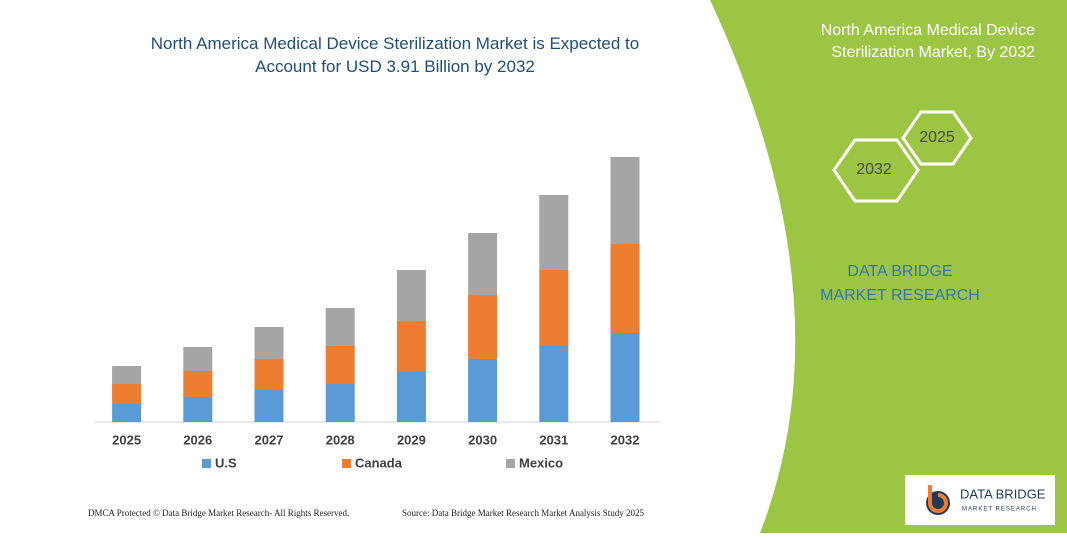 The width and height of the screenshot is (1067, 538). I want to click on x-tick-label: 2028, so click(340, 439).